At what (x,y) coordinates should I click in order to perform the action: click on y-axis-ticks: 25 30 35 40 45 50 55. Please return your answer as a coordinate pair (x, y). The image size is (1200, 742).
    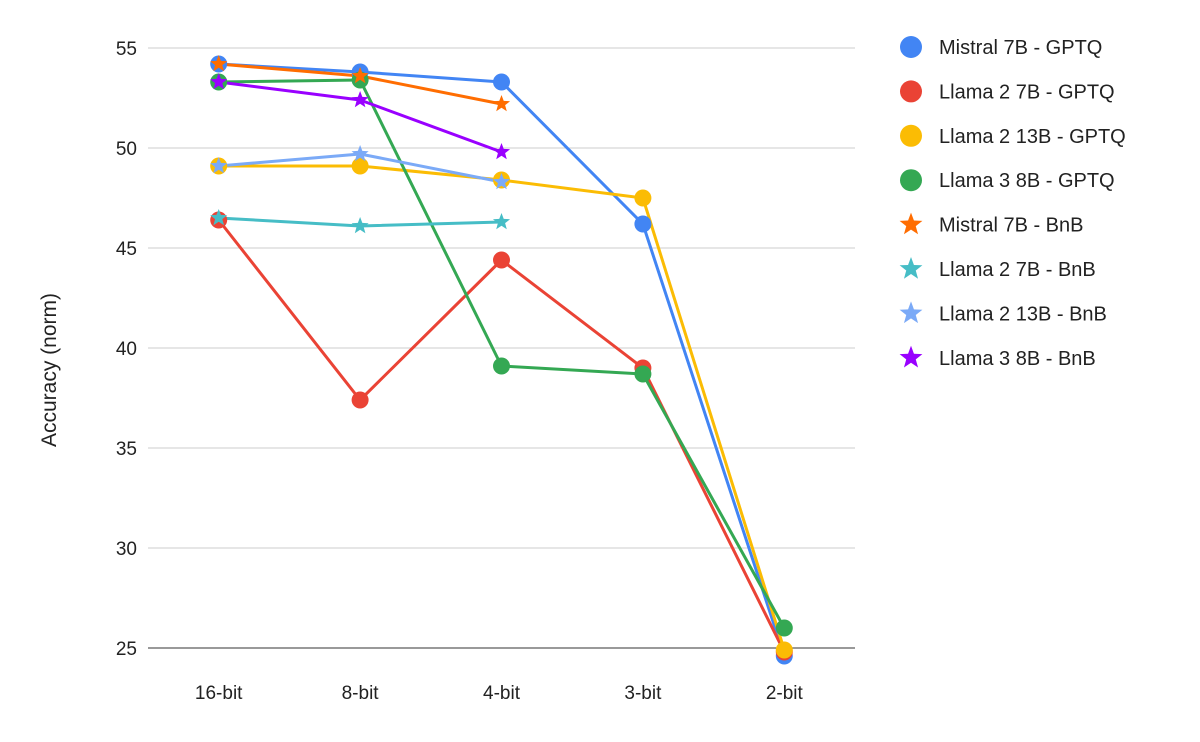
    Looking at the image, I should click on (126, 349).